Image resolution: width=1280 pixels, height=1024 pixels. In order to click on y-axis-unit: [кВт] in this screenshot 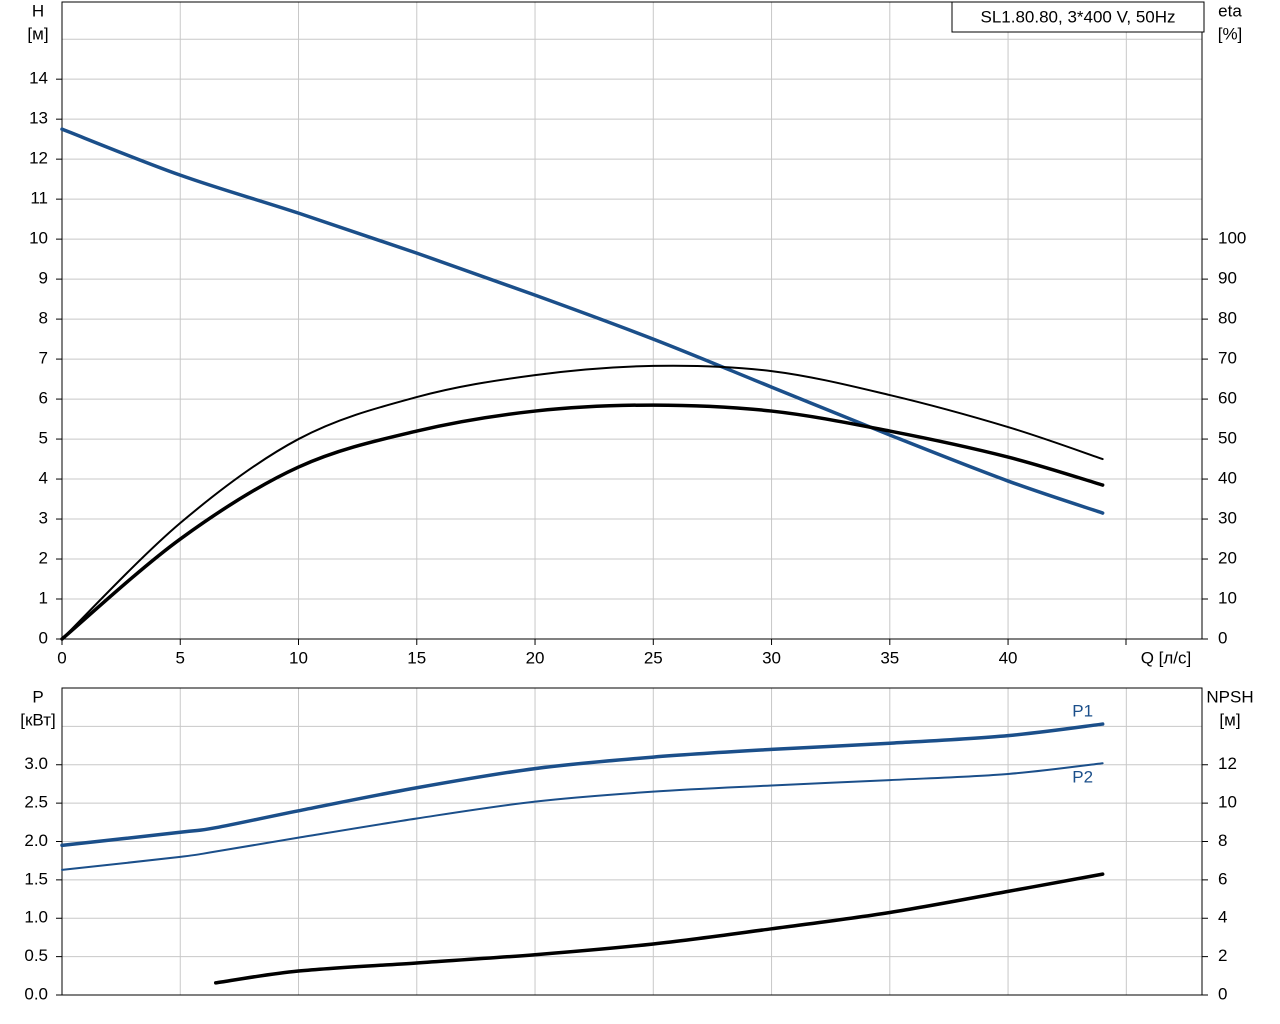, I will do `click(37, 719)`.